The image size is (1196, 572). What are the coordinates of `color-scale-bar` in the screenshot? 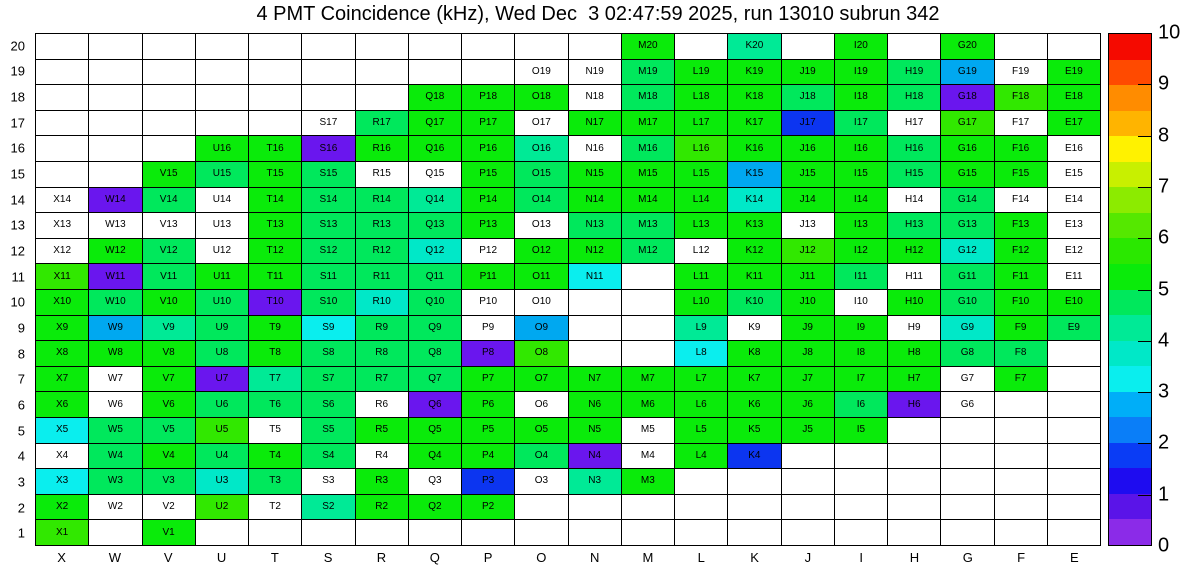 It's located at (1130, 289).